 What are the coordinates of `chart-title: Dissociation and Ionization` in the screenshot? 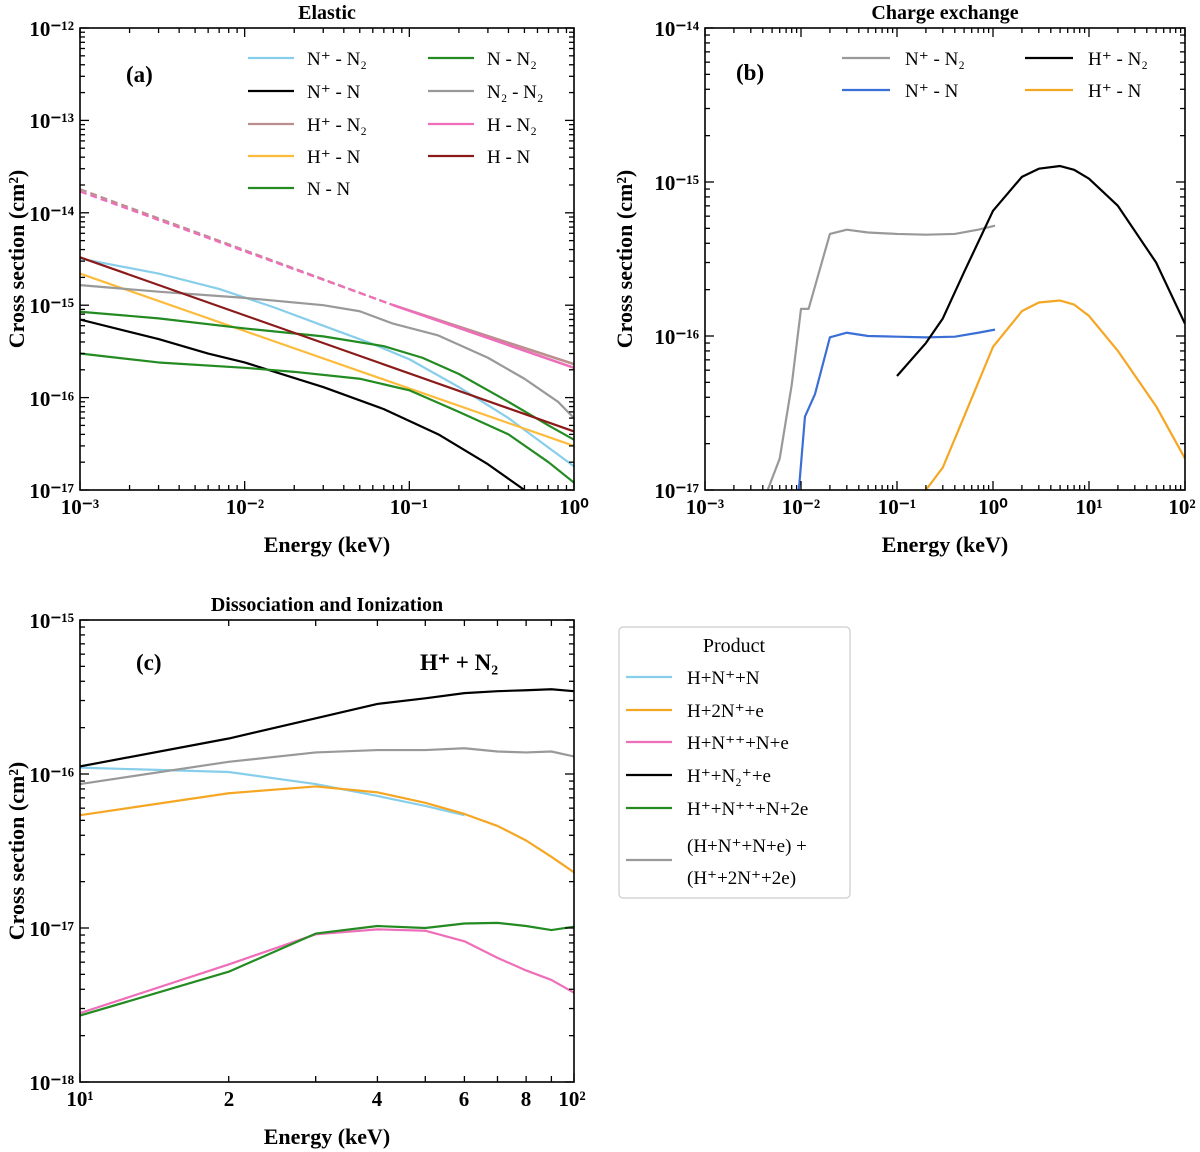 It's located at (327, 605).